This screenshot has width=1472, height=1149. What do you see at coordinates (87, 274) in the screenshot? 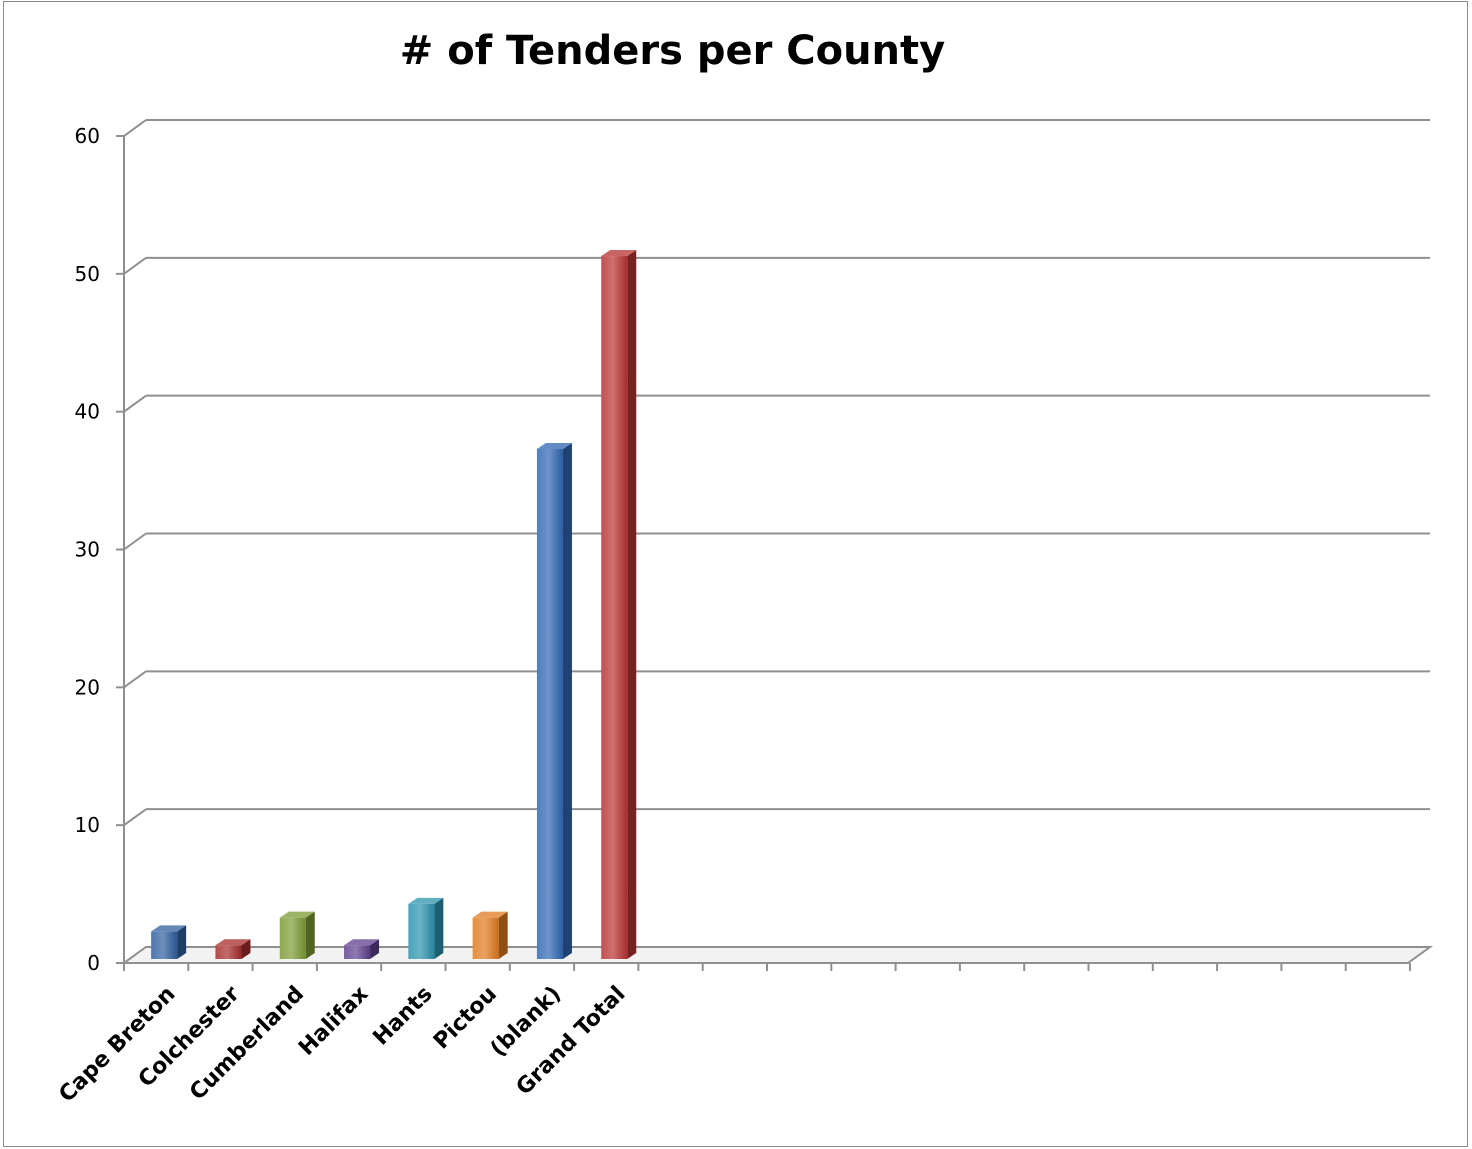
I see `y-tick-label: 50` at bounding box center [87, 274].